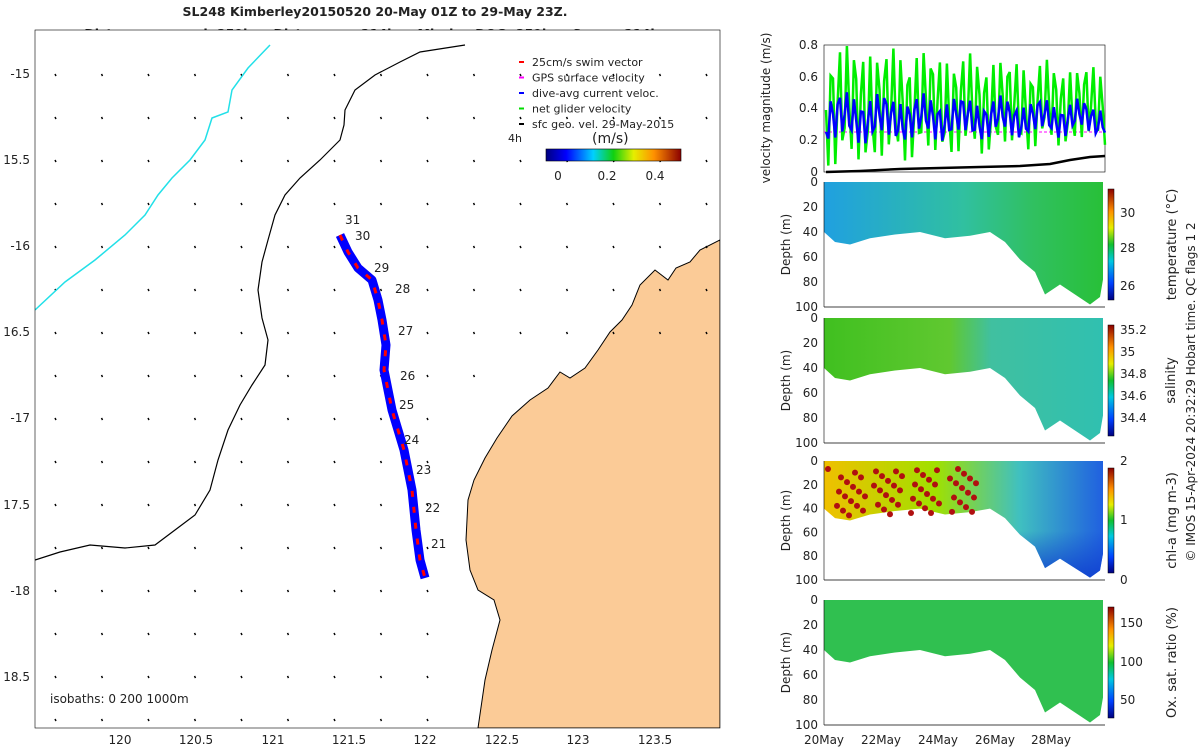  I want to click on legend-item: sfc geo. vel. 29-May-2015, so click(603, 124).